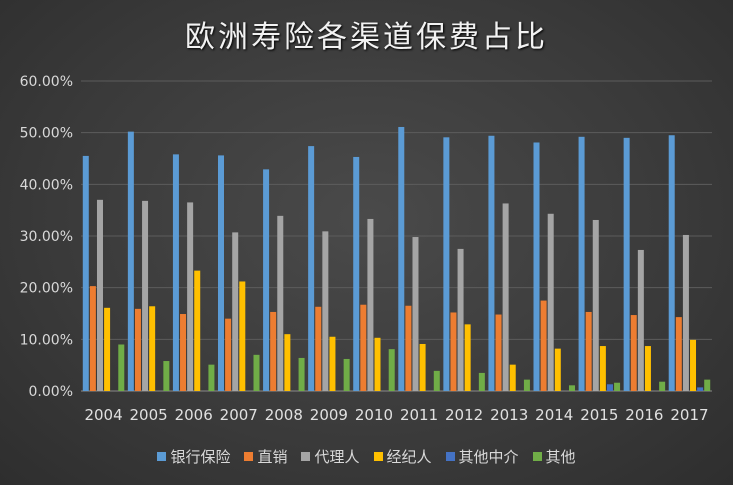  I want to click on legend: 银行保险 直销 代理人 经纪人 其他中介 其他, so click(366, 456).